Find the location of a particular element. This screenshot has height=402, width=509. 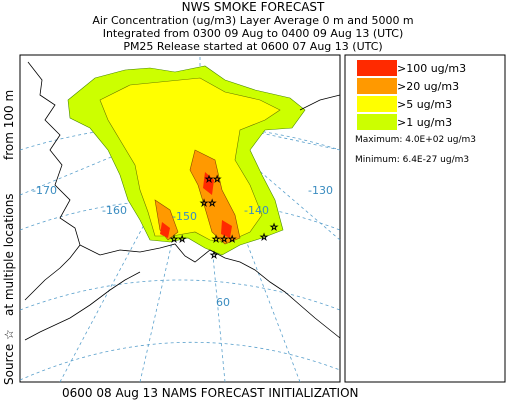

legend-label: >5 ug/m3 is located at coordinates (424, 104).